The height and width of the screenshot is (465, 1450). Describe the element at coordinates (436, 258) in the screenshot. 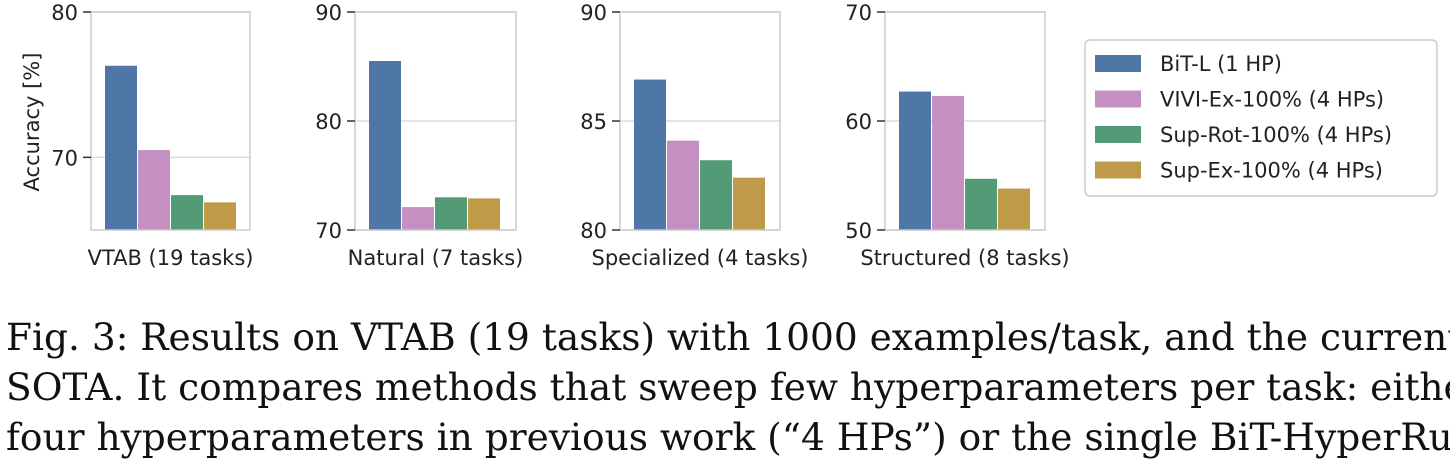

I see `panel-label: Natural (7 tasks)` at that location.